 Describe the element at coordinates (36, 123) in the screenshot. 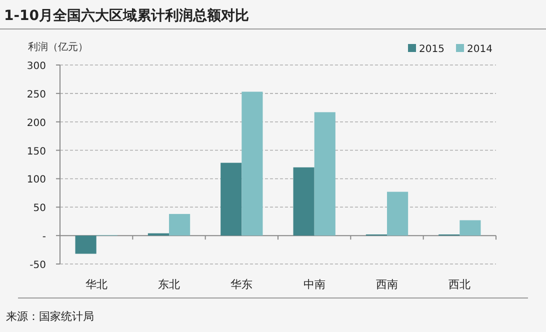

I see `y-tick-label: 200` at that location.